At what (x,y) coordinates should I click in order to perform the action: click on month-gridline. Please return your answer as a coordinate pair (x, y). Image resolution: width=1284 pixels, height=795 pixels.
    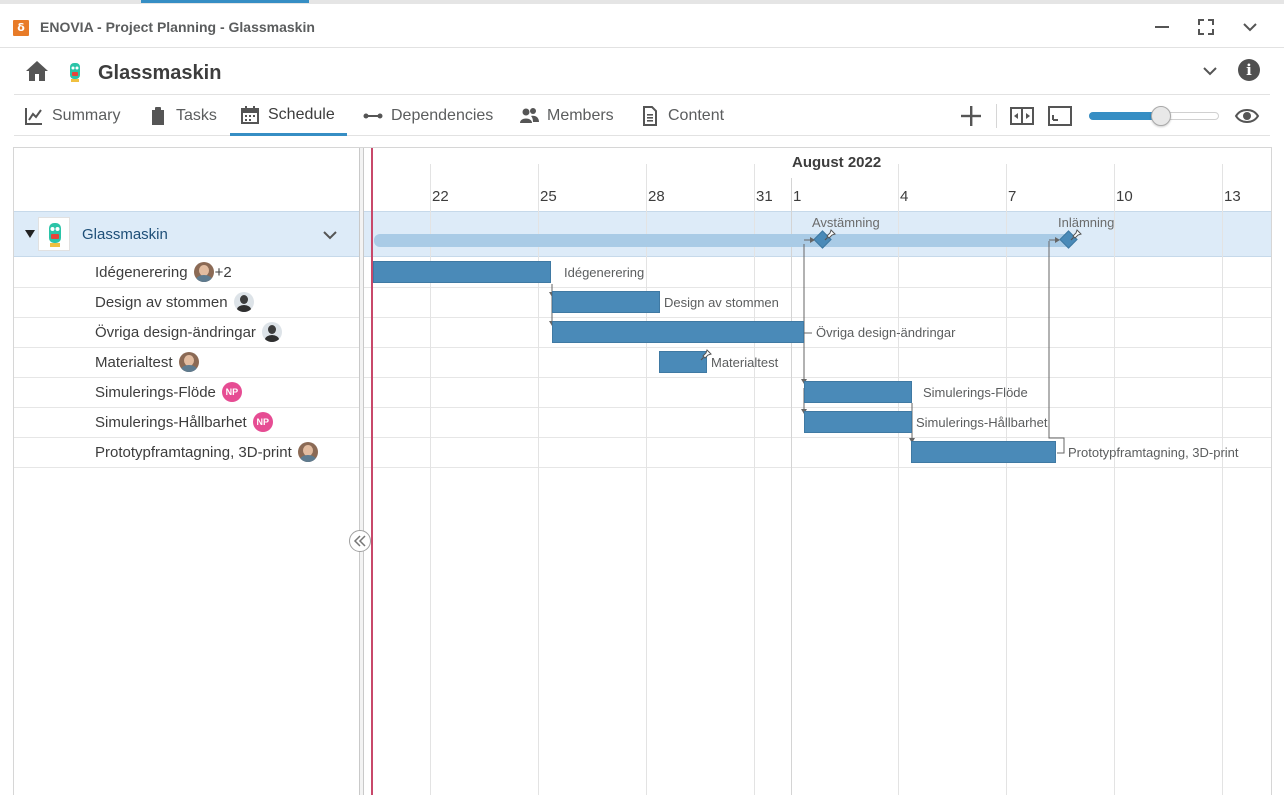
    Looking at the image, I should click on (791, 486).